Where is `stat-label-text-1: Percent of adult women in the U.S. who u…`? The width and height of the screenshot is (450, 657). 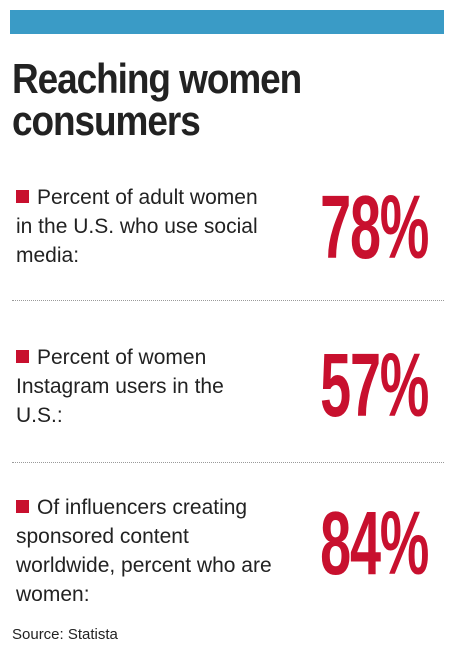 stat-label-text-1: Percent of adult women in the U.S. who u… is located at coordinates (137, 226).